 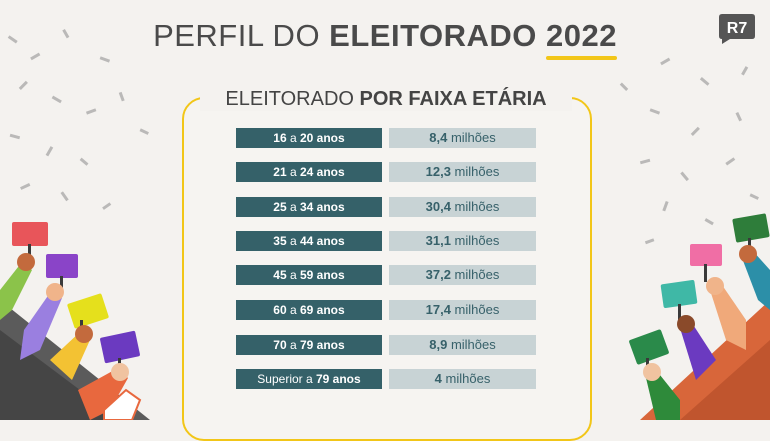 What do you see at coordinates (292, 99) in the screenshot?
I see `subtitle-part-regular: ELEITORADO` at bounding box center [292, 99].